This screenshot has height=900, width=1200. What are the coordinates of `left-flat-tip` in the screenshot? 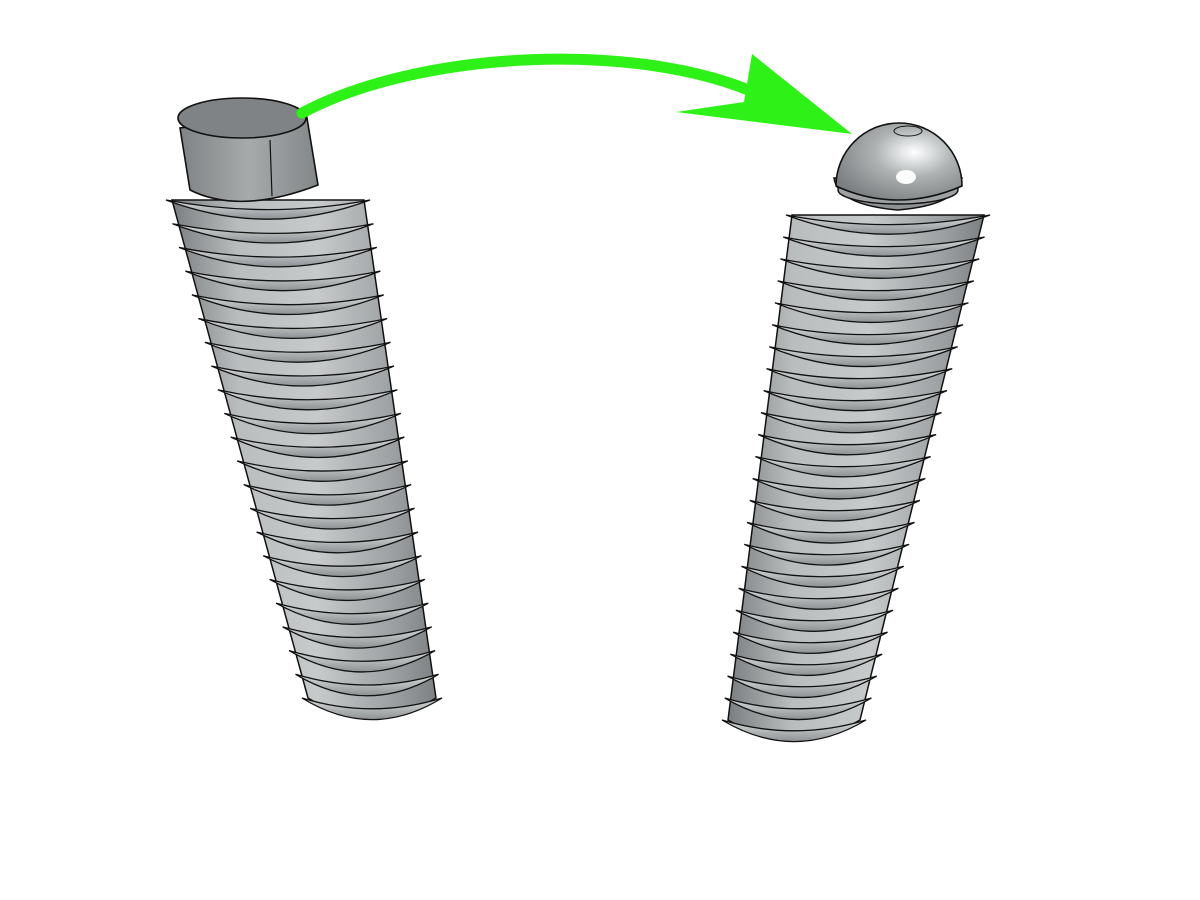 It's located at (248, 150).